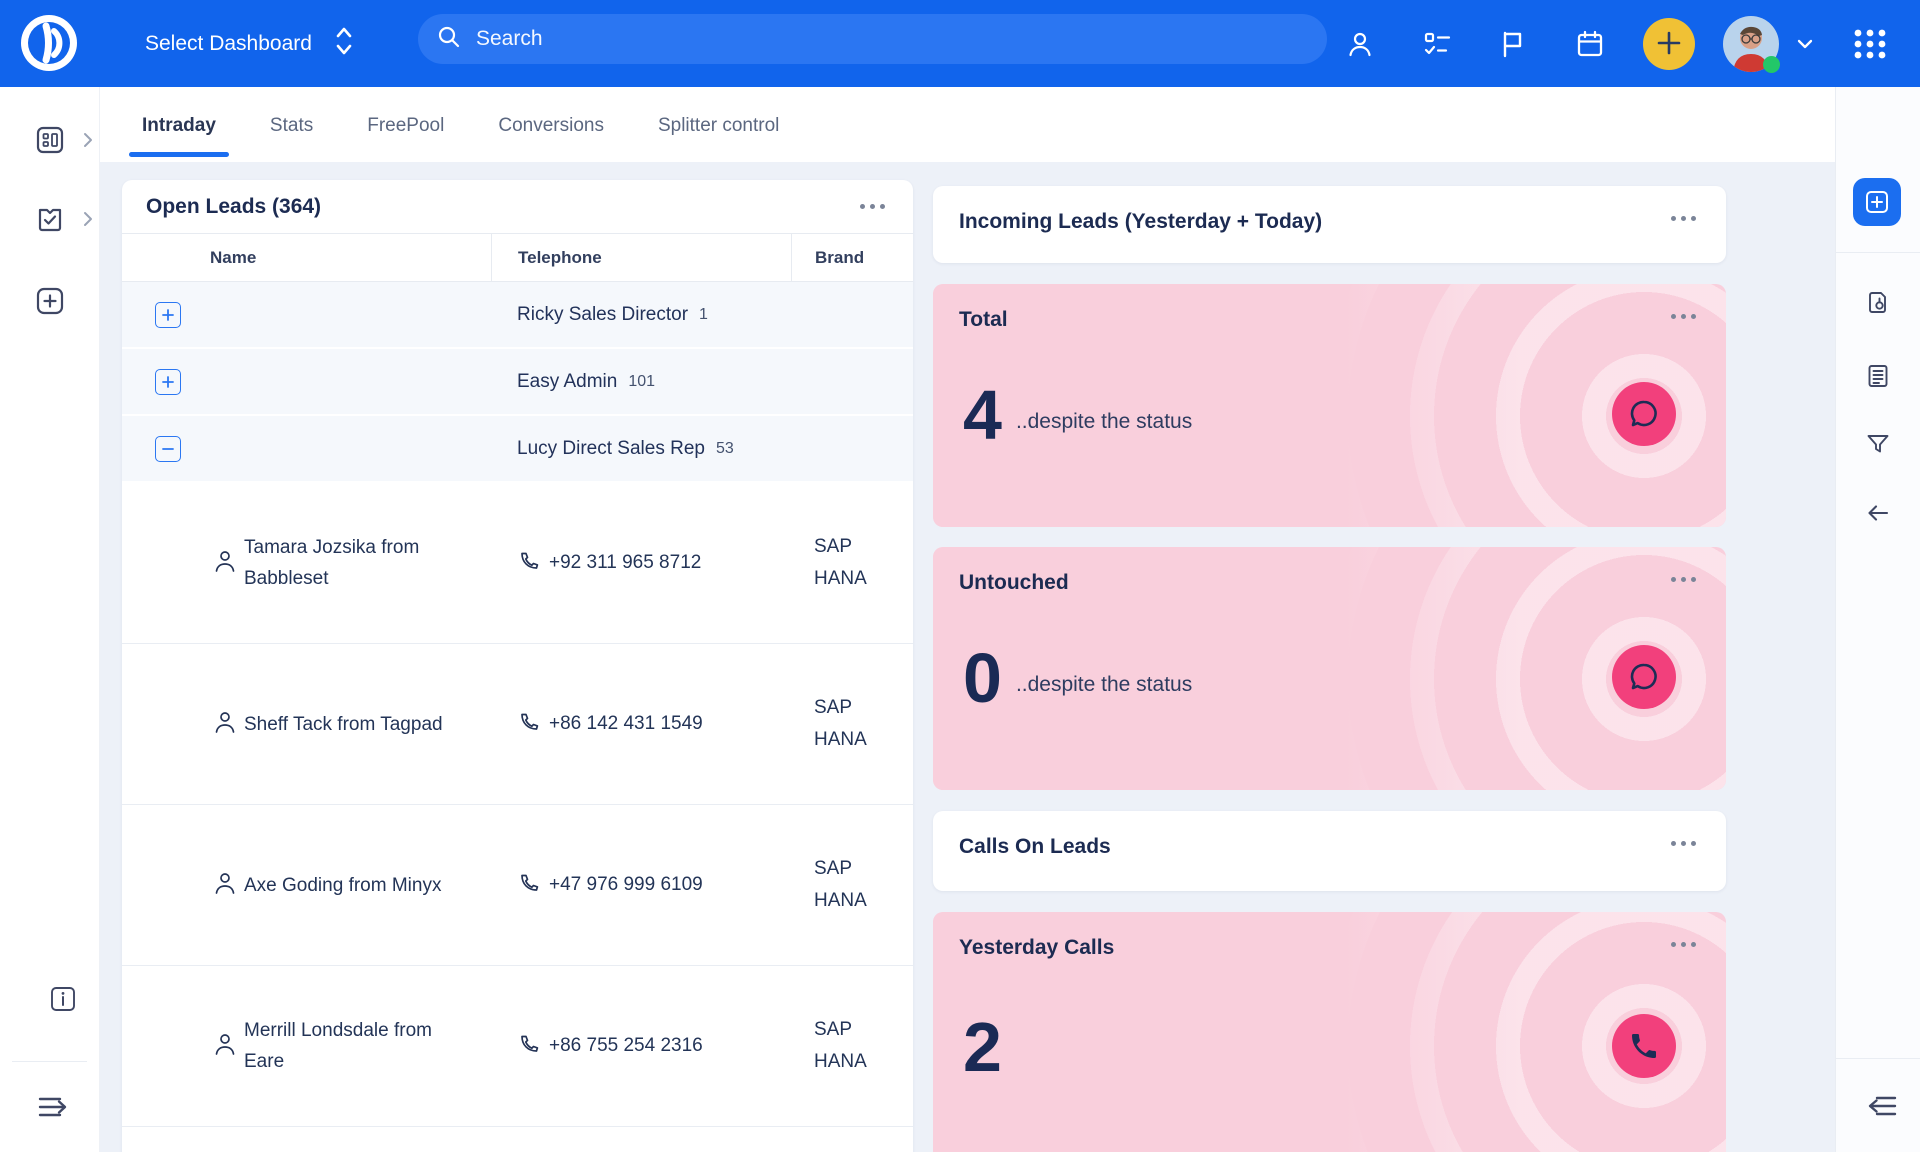 The image size is (1920, 1152). I want to click on group-row: Easy Admin 101, so click(517, 382).